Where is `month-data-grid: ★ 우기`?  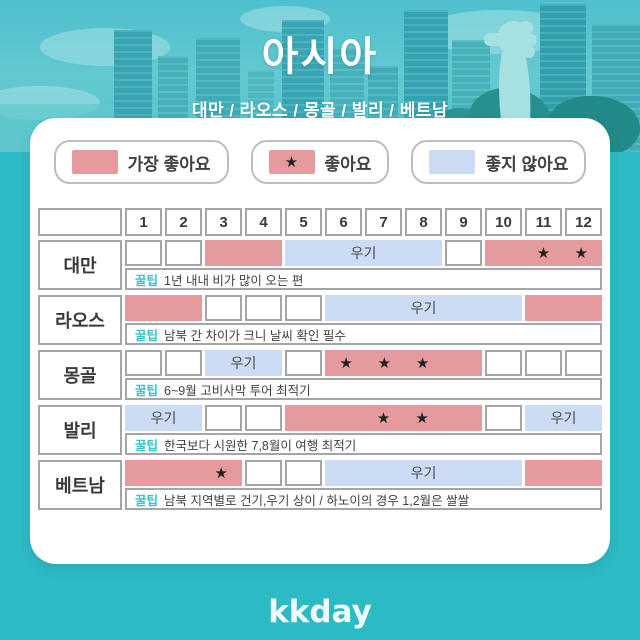
month-data-grid: ★ 우기 is located at coordinates (363, 473).